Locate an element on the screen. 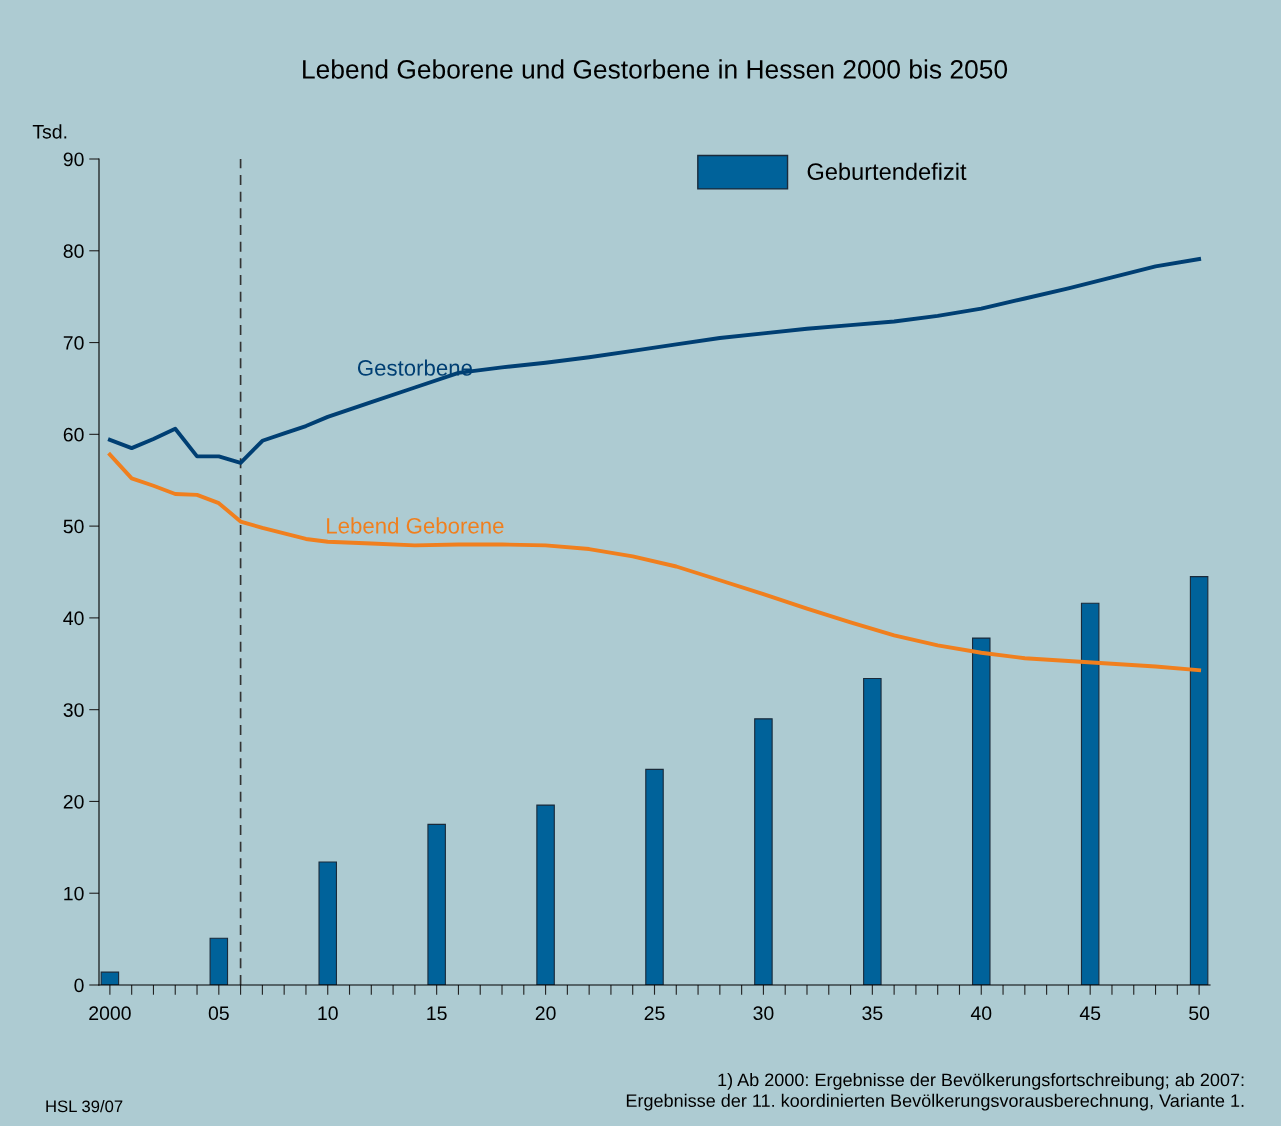  x-tick-label: 45 is located at coordinates (1090, 1013).